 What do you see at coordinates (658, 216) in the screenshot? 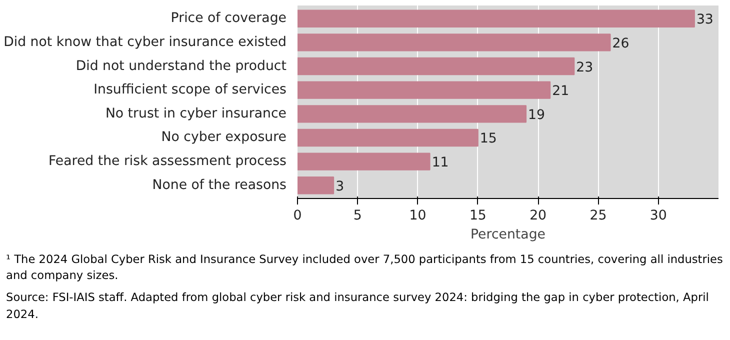
I see `x-tick-label: 30` at bounding box center [658, 216].